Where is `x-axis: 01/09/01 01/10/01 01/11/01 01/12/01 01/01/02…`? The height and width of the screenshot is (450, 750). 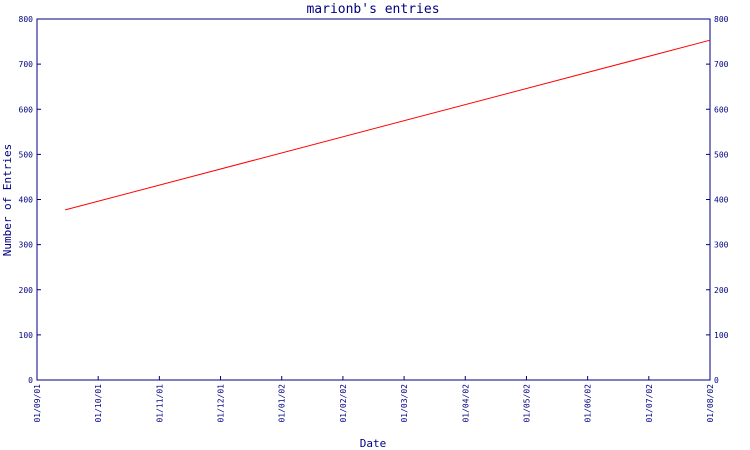
x-axis: 01/09/01 01/10/01 01/11/01 01/12/01 01/01/02… is located at coordinates (374, 399).